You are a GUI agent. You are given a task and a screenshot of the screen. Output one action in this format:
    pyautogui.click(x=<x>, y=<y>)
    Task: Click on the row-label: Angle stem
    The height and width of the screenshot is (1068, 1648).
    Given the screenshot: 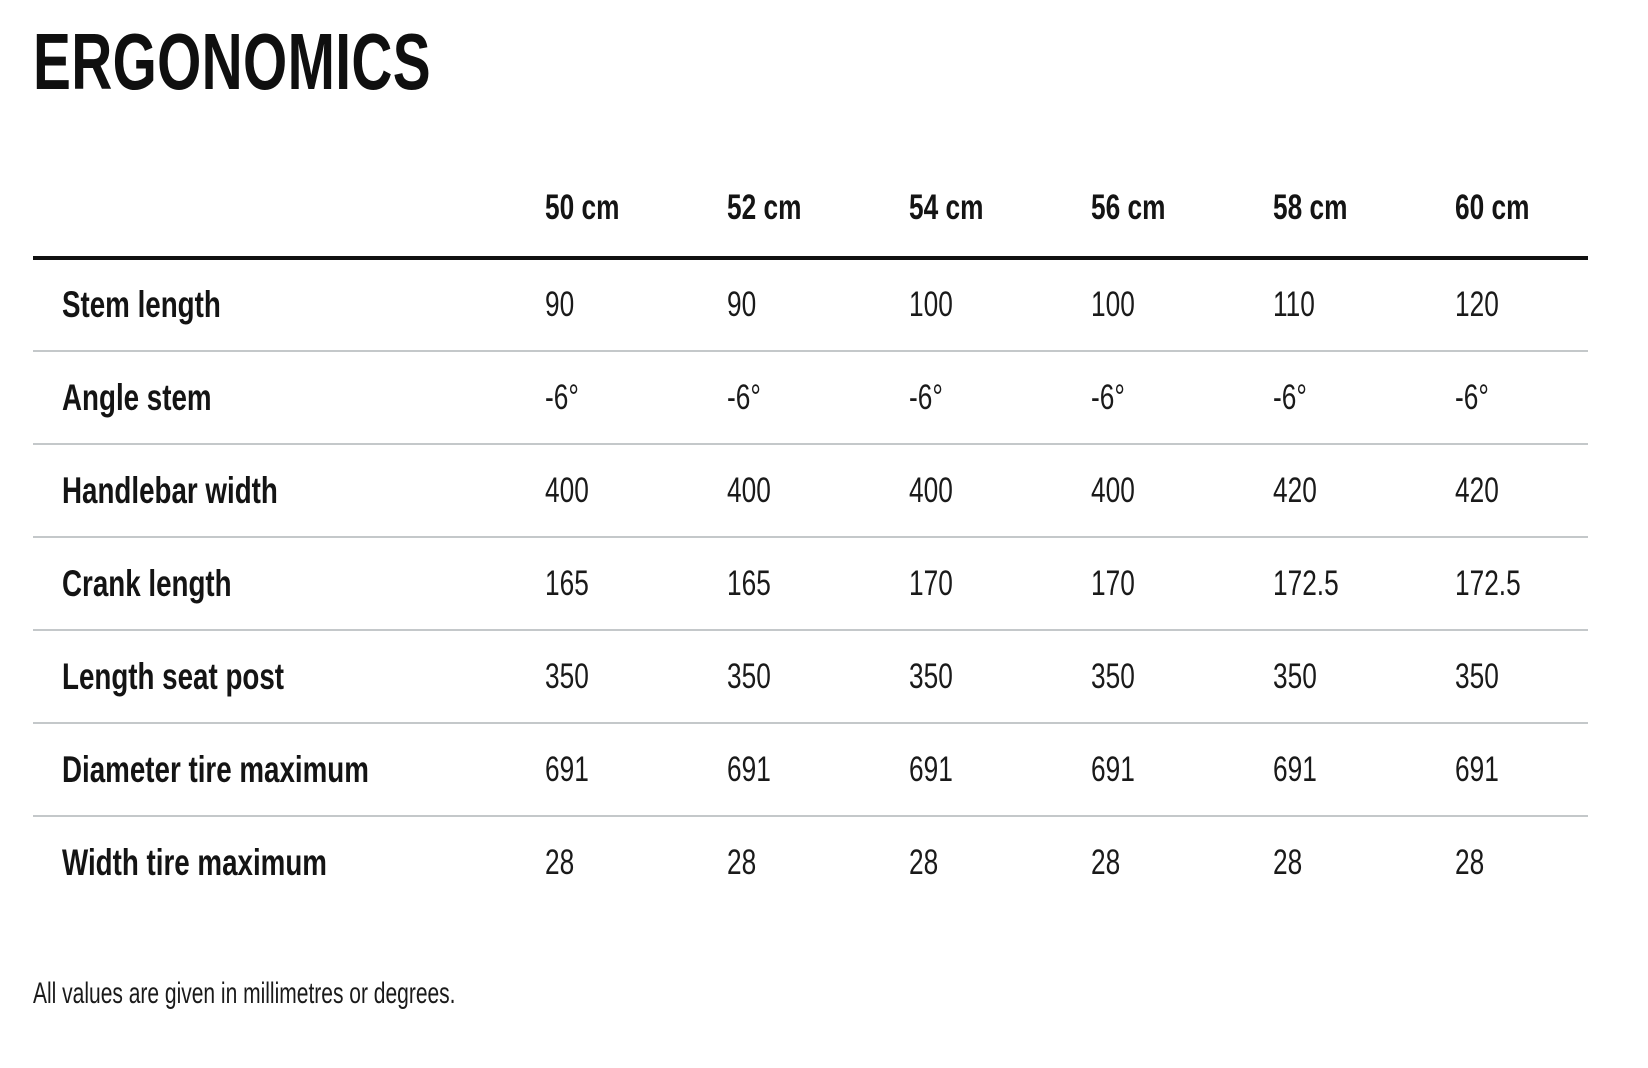 What is the action you would take?
    pyautogui.click(x=289, y=397)
    